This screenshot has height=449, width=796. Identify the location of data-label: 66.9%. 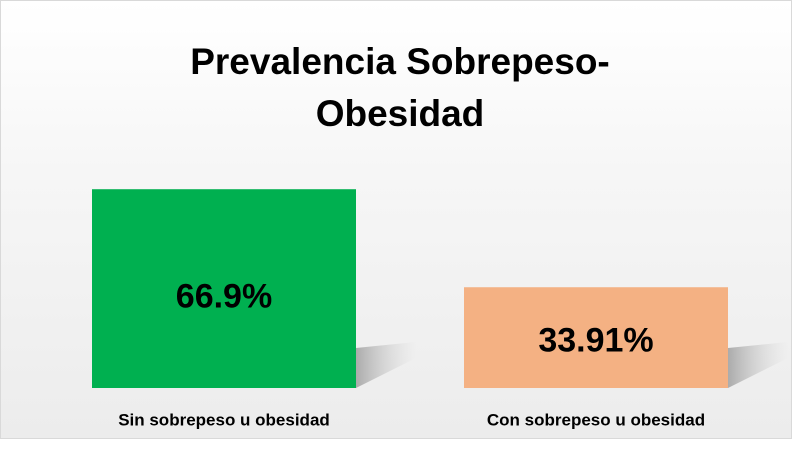
(224, 297).